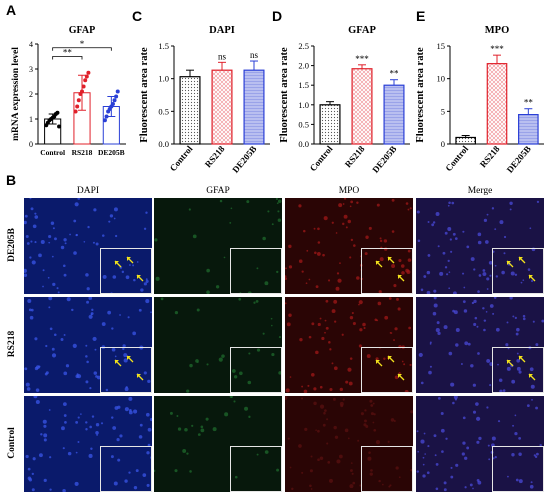 The height and width of the screenshot is (492, 550). Describe the element at coordinates (497, 49) in the screenshot. I see `significance-label: ***` at that location.